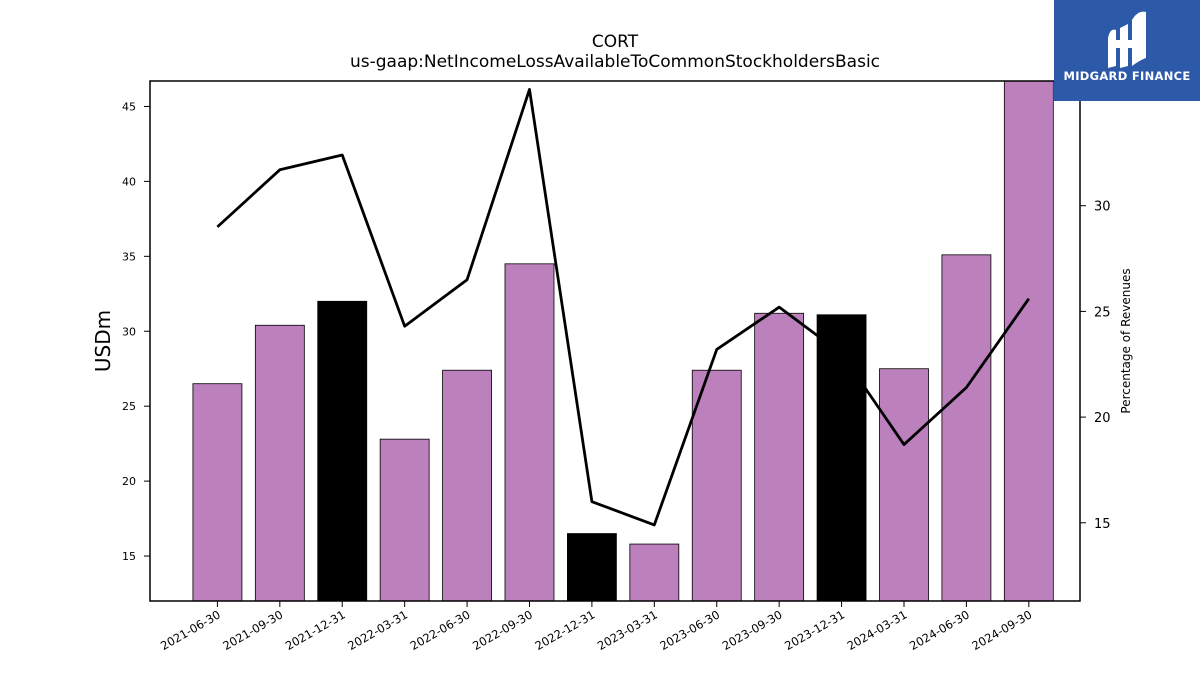 The image size is (1200, 675). I want to click on y2-tick-label: 30, so click(1102, 207).